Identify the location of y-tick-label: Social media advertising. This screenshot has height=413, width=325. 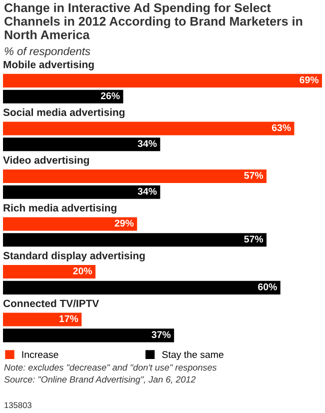
(63, 113).